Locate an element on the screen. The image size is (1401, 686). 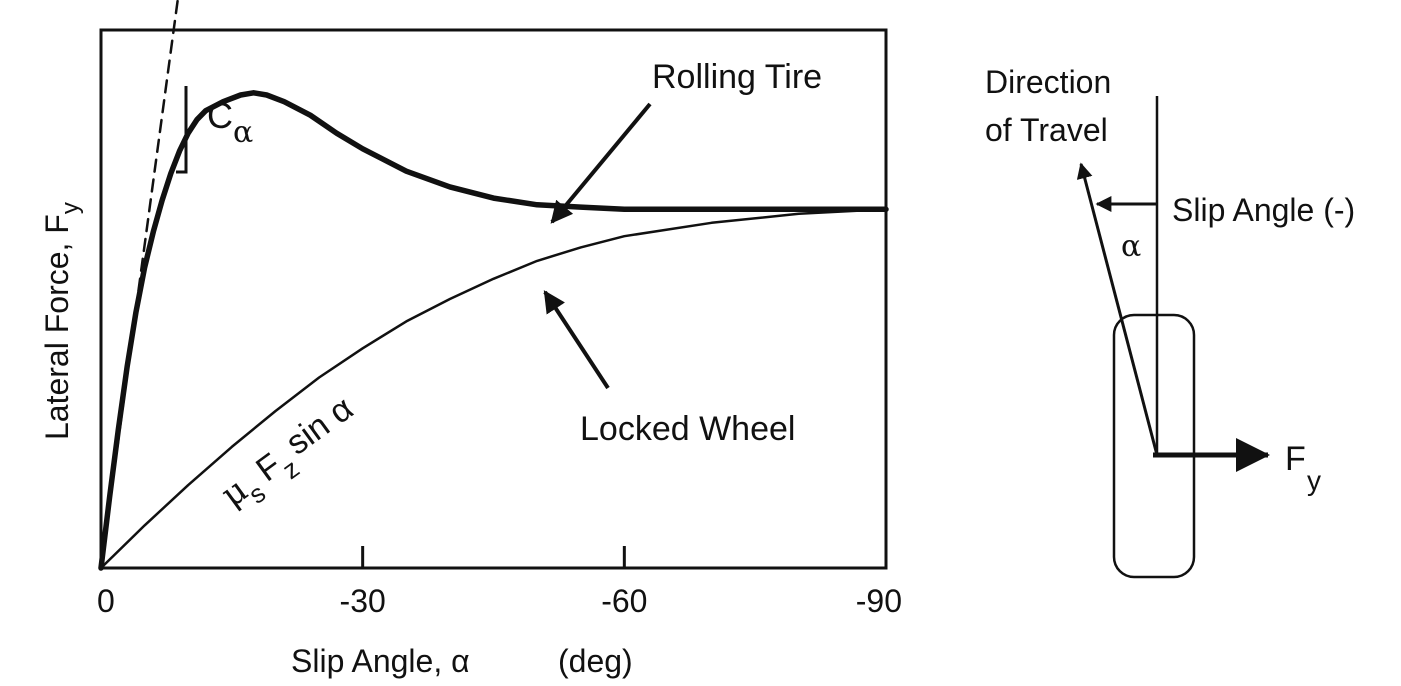
direction-of-travel-line2: of Travel is located at coordinates (1046, 130).